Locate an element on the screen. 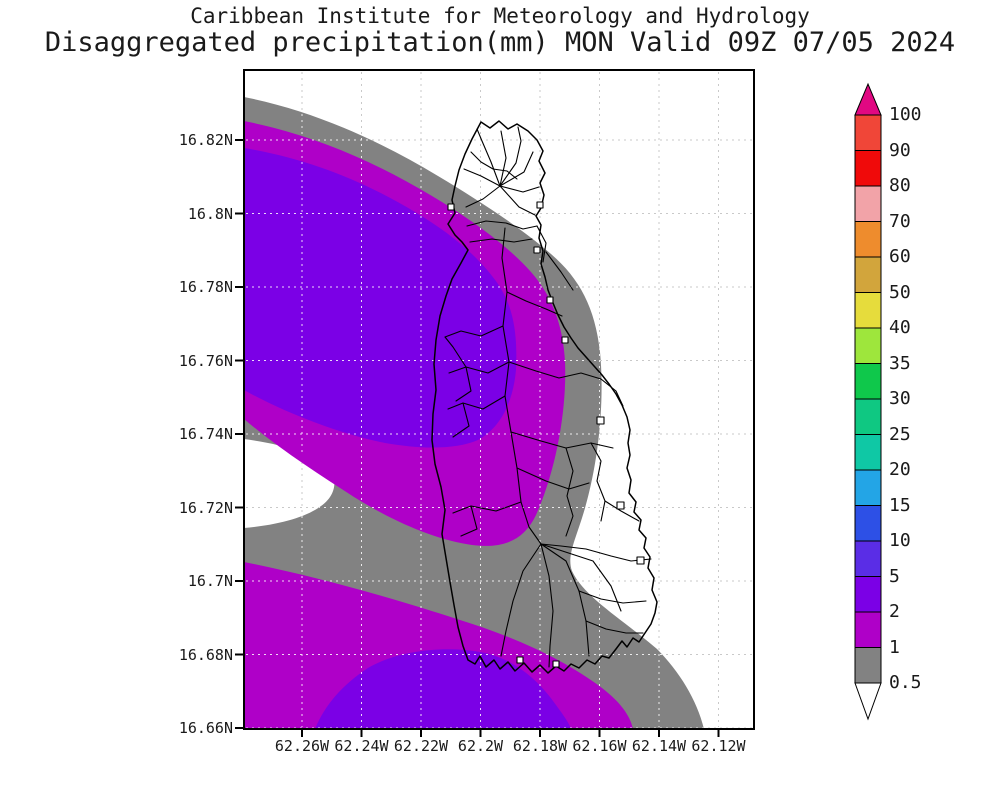 The height and width of the screenshot is (800, 1000). colorbar-tick-label: 1 is located at coordinates (894, 647).